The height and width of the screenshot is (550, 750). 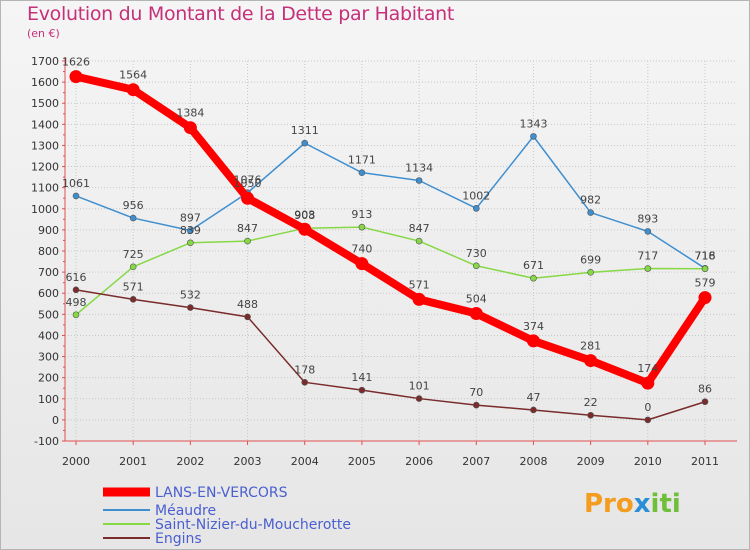 I want to click on x-tick-label: 2000, so click(x=76, y=461).